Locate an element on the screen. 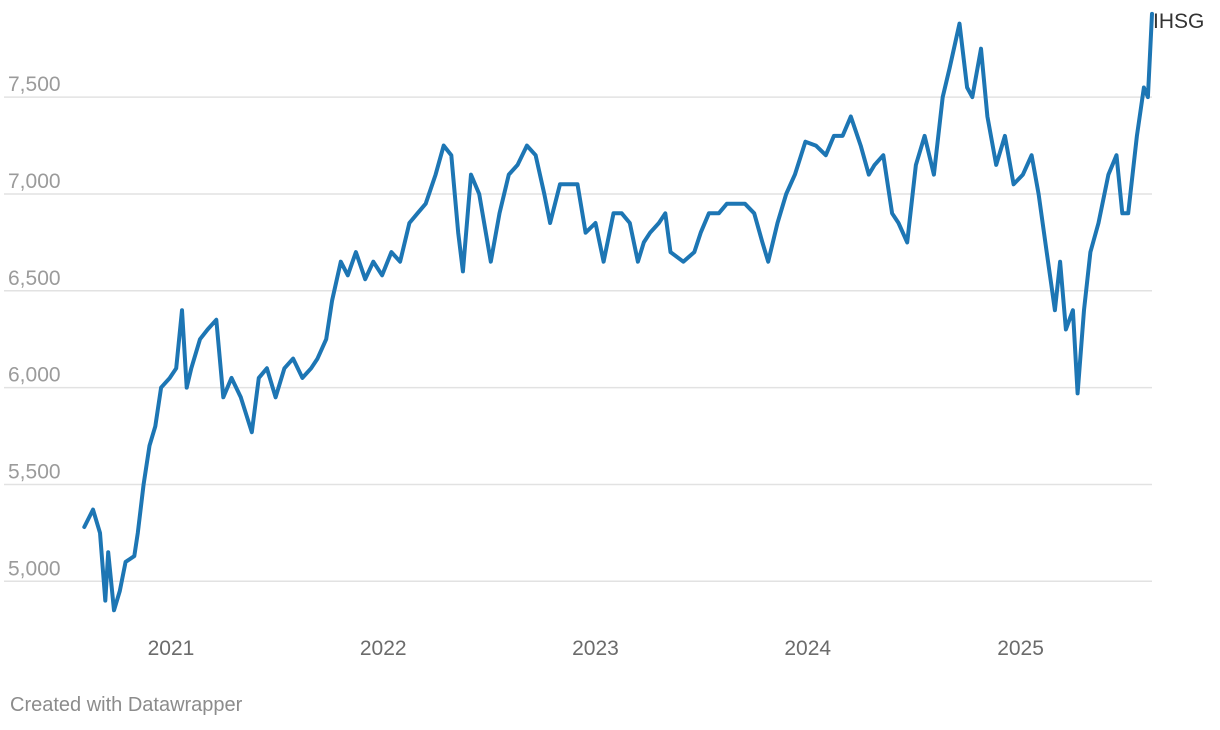  y-tick-label: 6,000 is located at coordinates (34, 375).